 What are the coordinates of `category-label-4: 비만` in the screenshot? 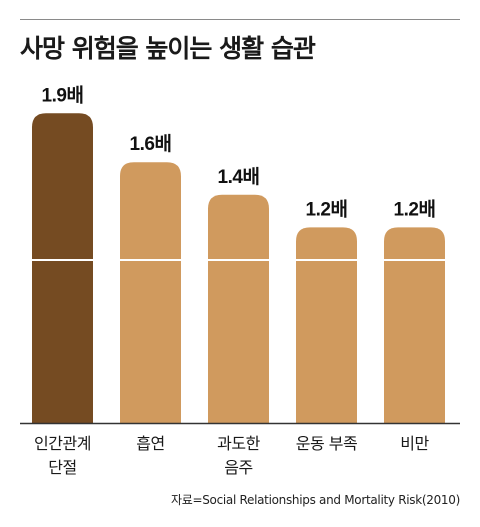 It's located at (414, 443).